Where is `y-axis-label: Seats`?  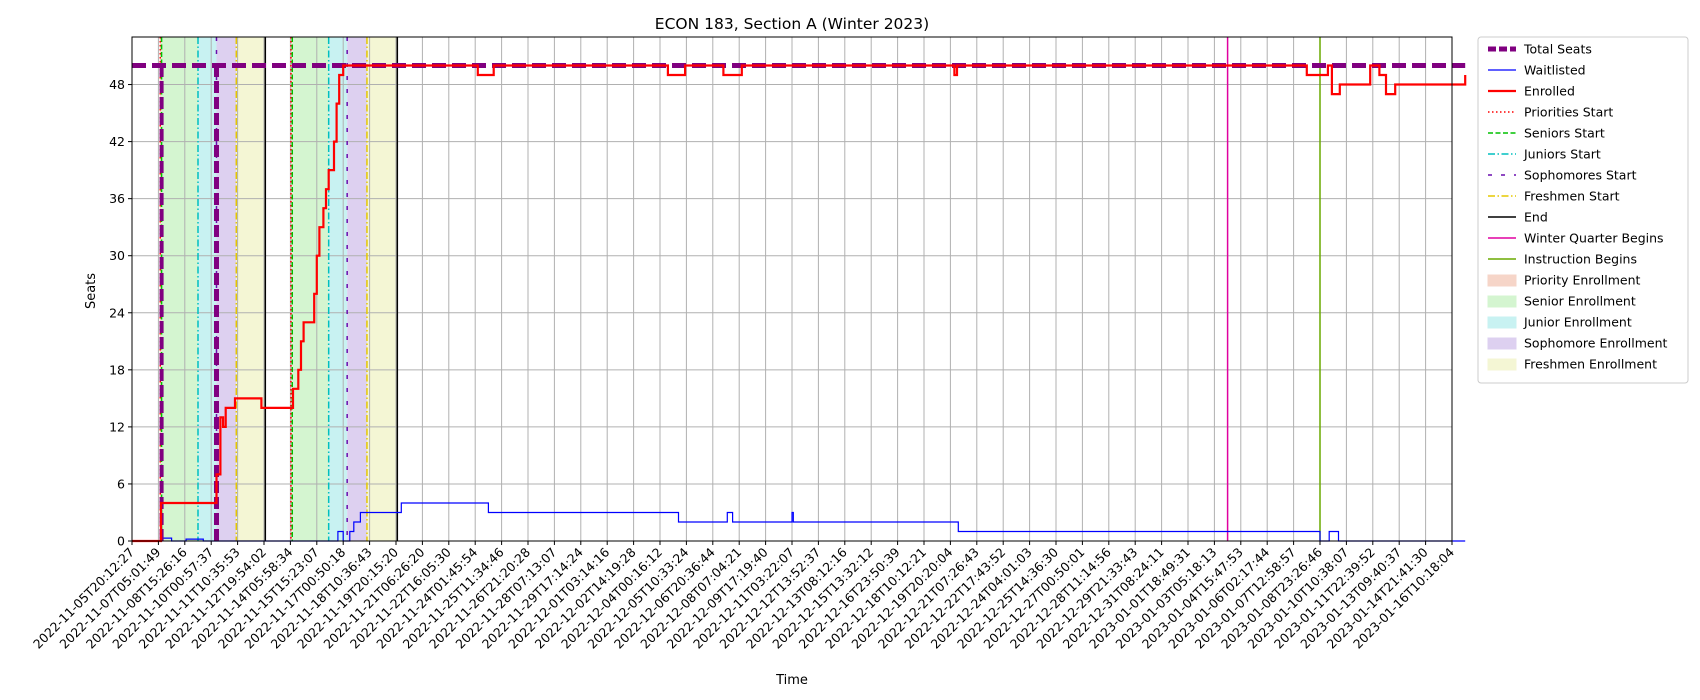
y-axis-label: Seats is located at coordinates (91, 291).